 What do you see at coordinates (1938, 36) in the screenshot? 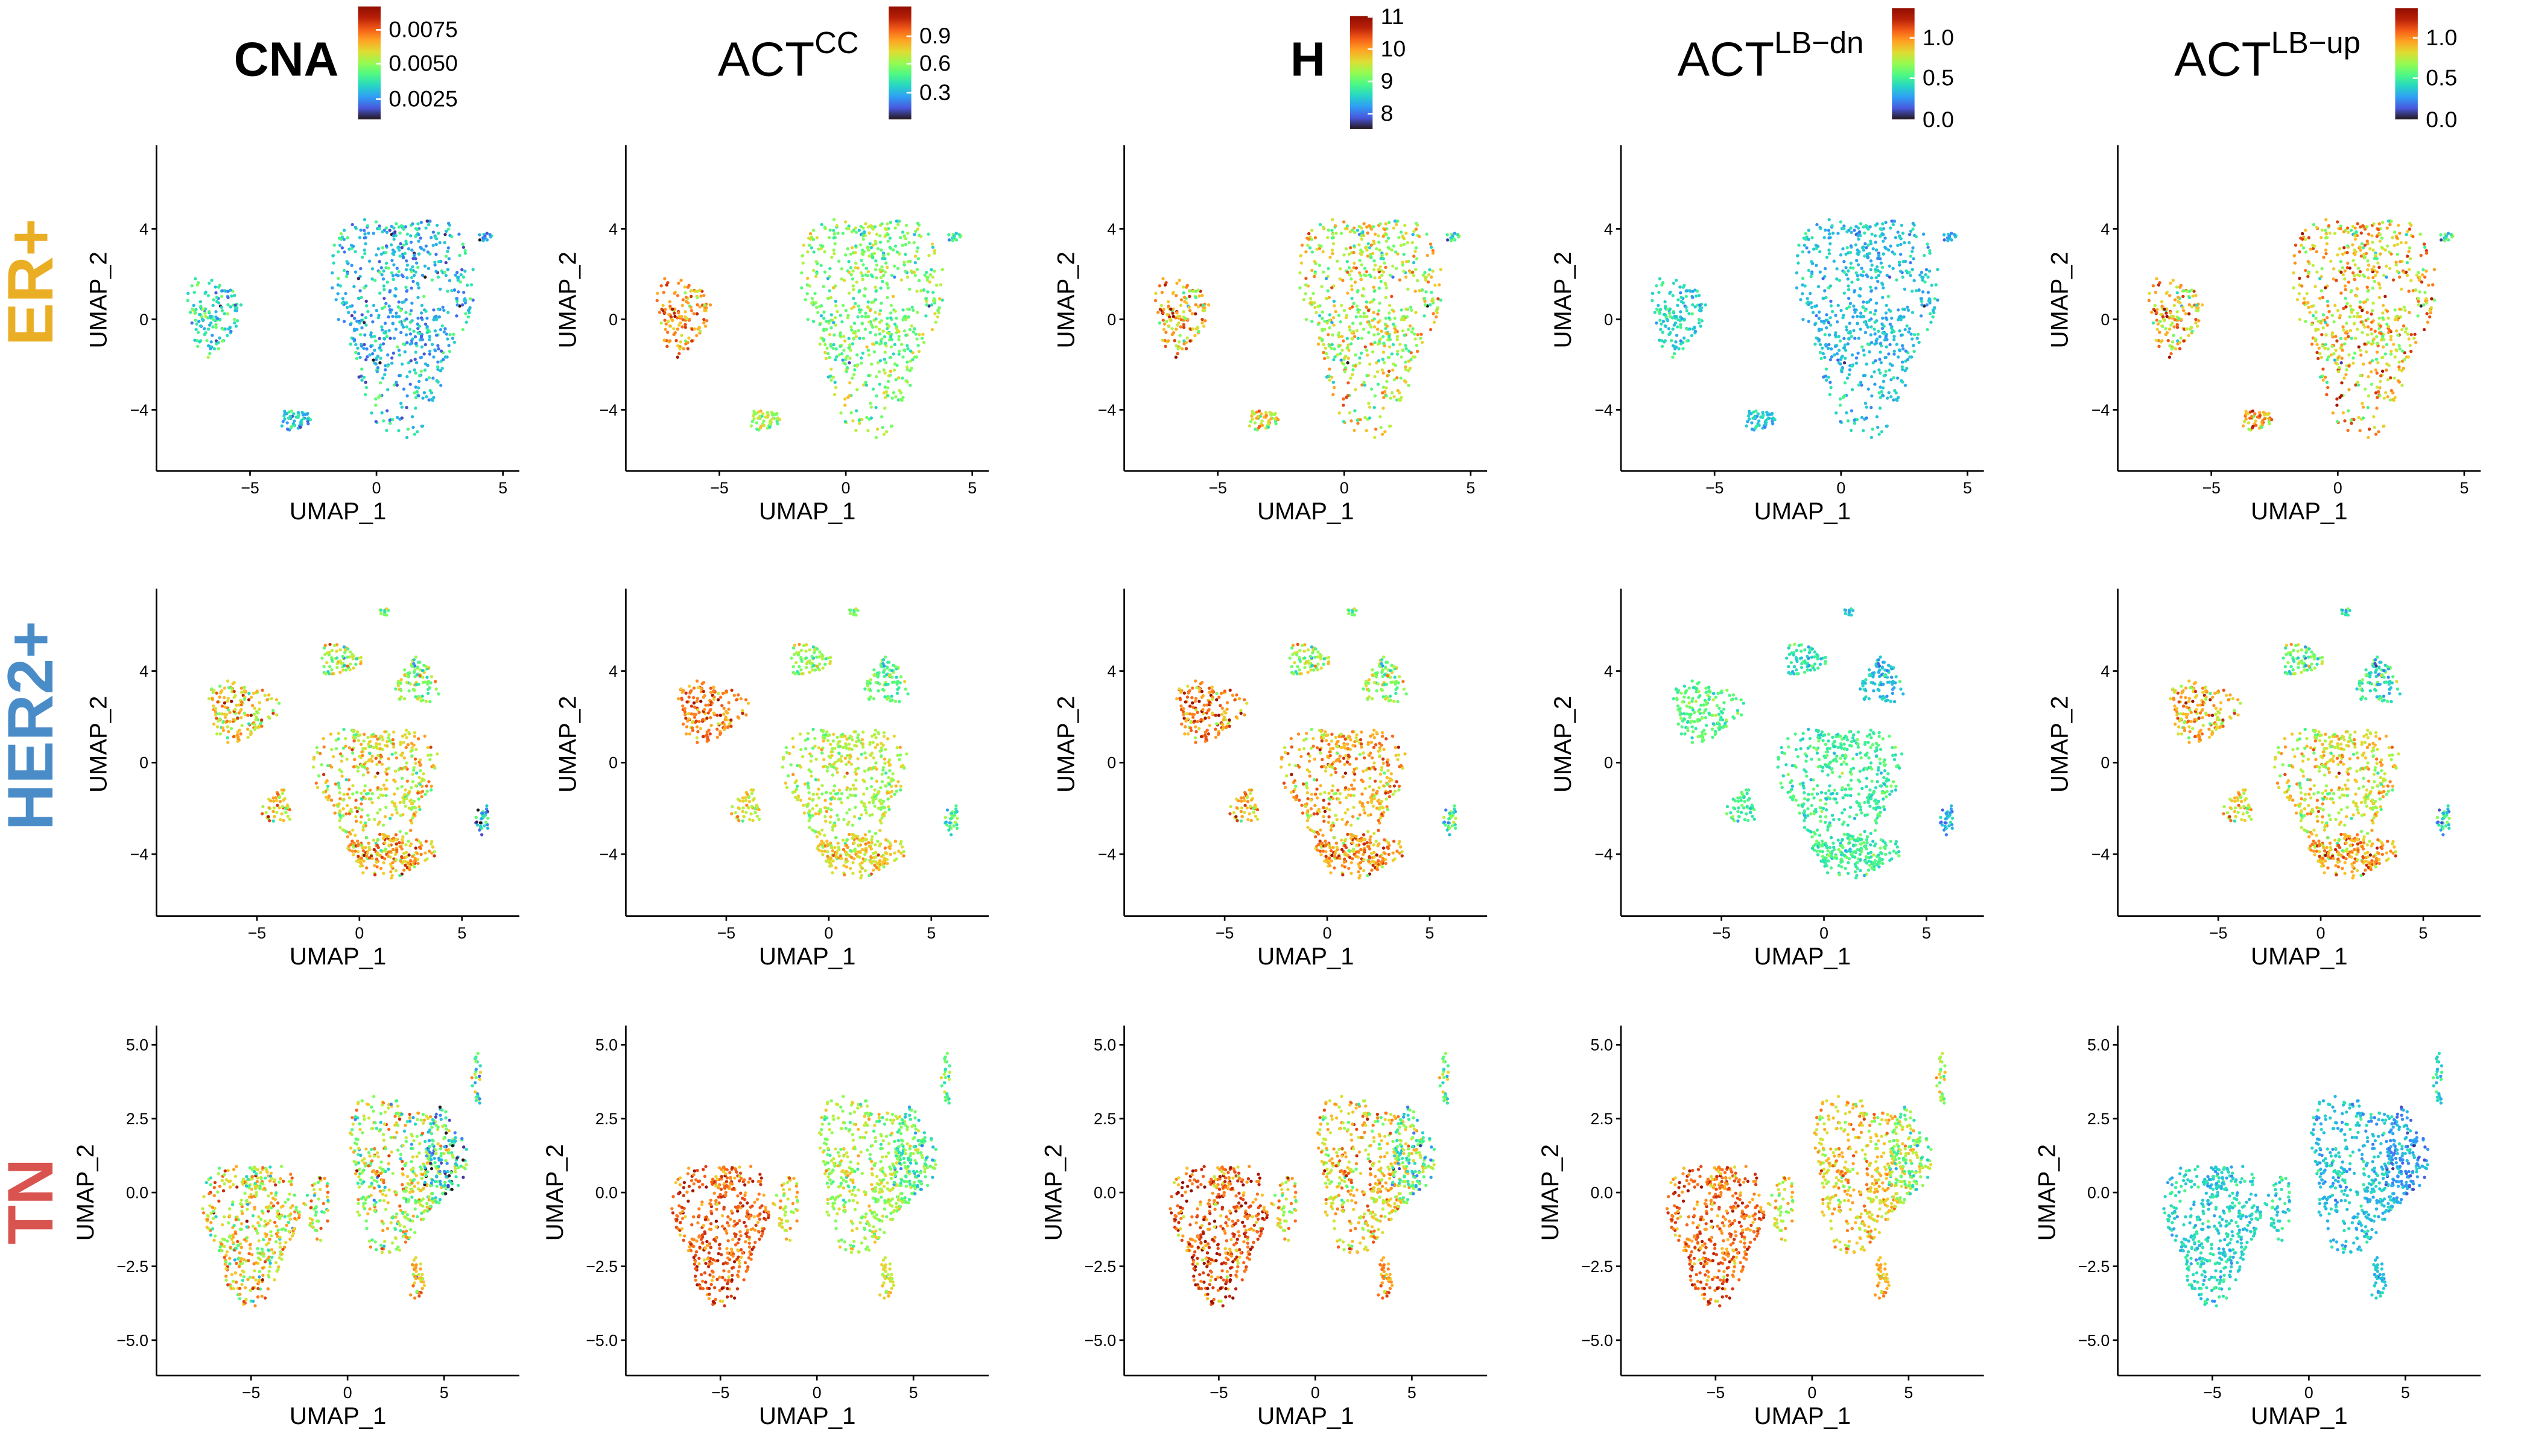
I see `colorbar-tick-label: 1.0` at bounding box center [1938, 36].